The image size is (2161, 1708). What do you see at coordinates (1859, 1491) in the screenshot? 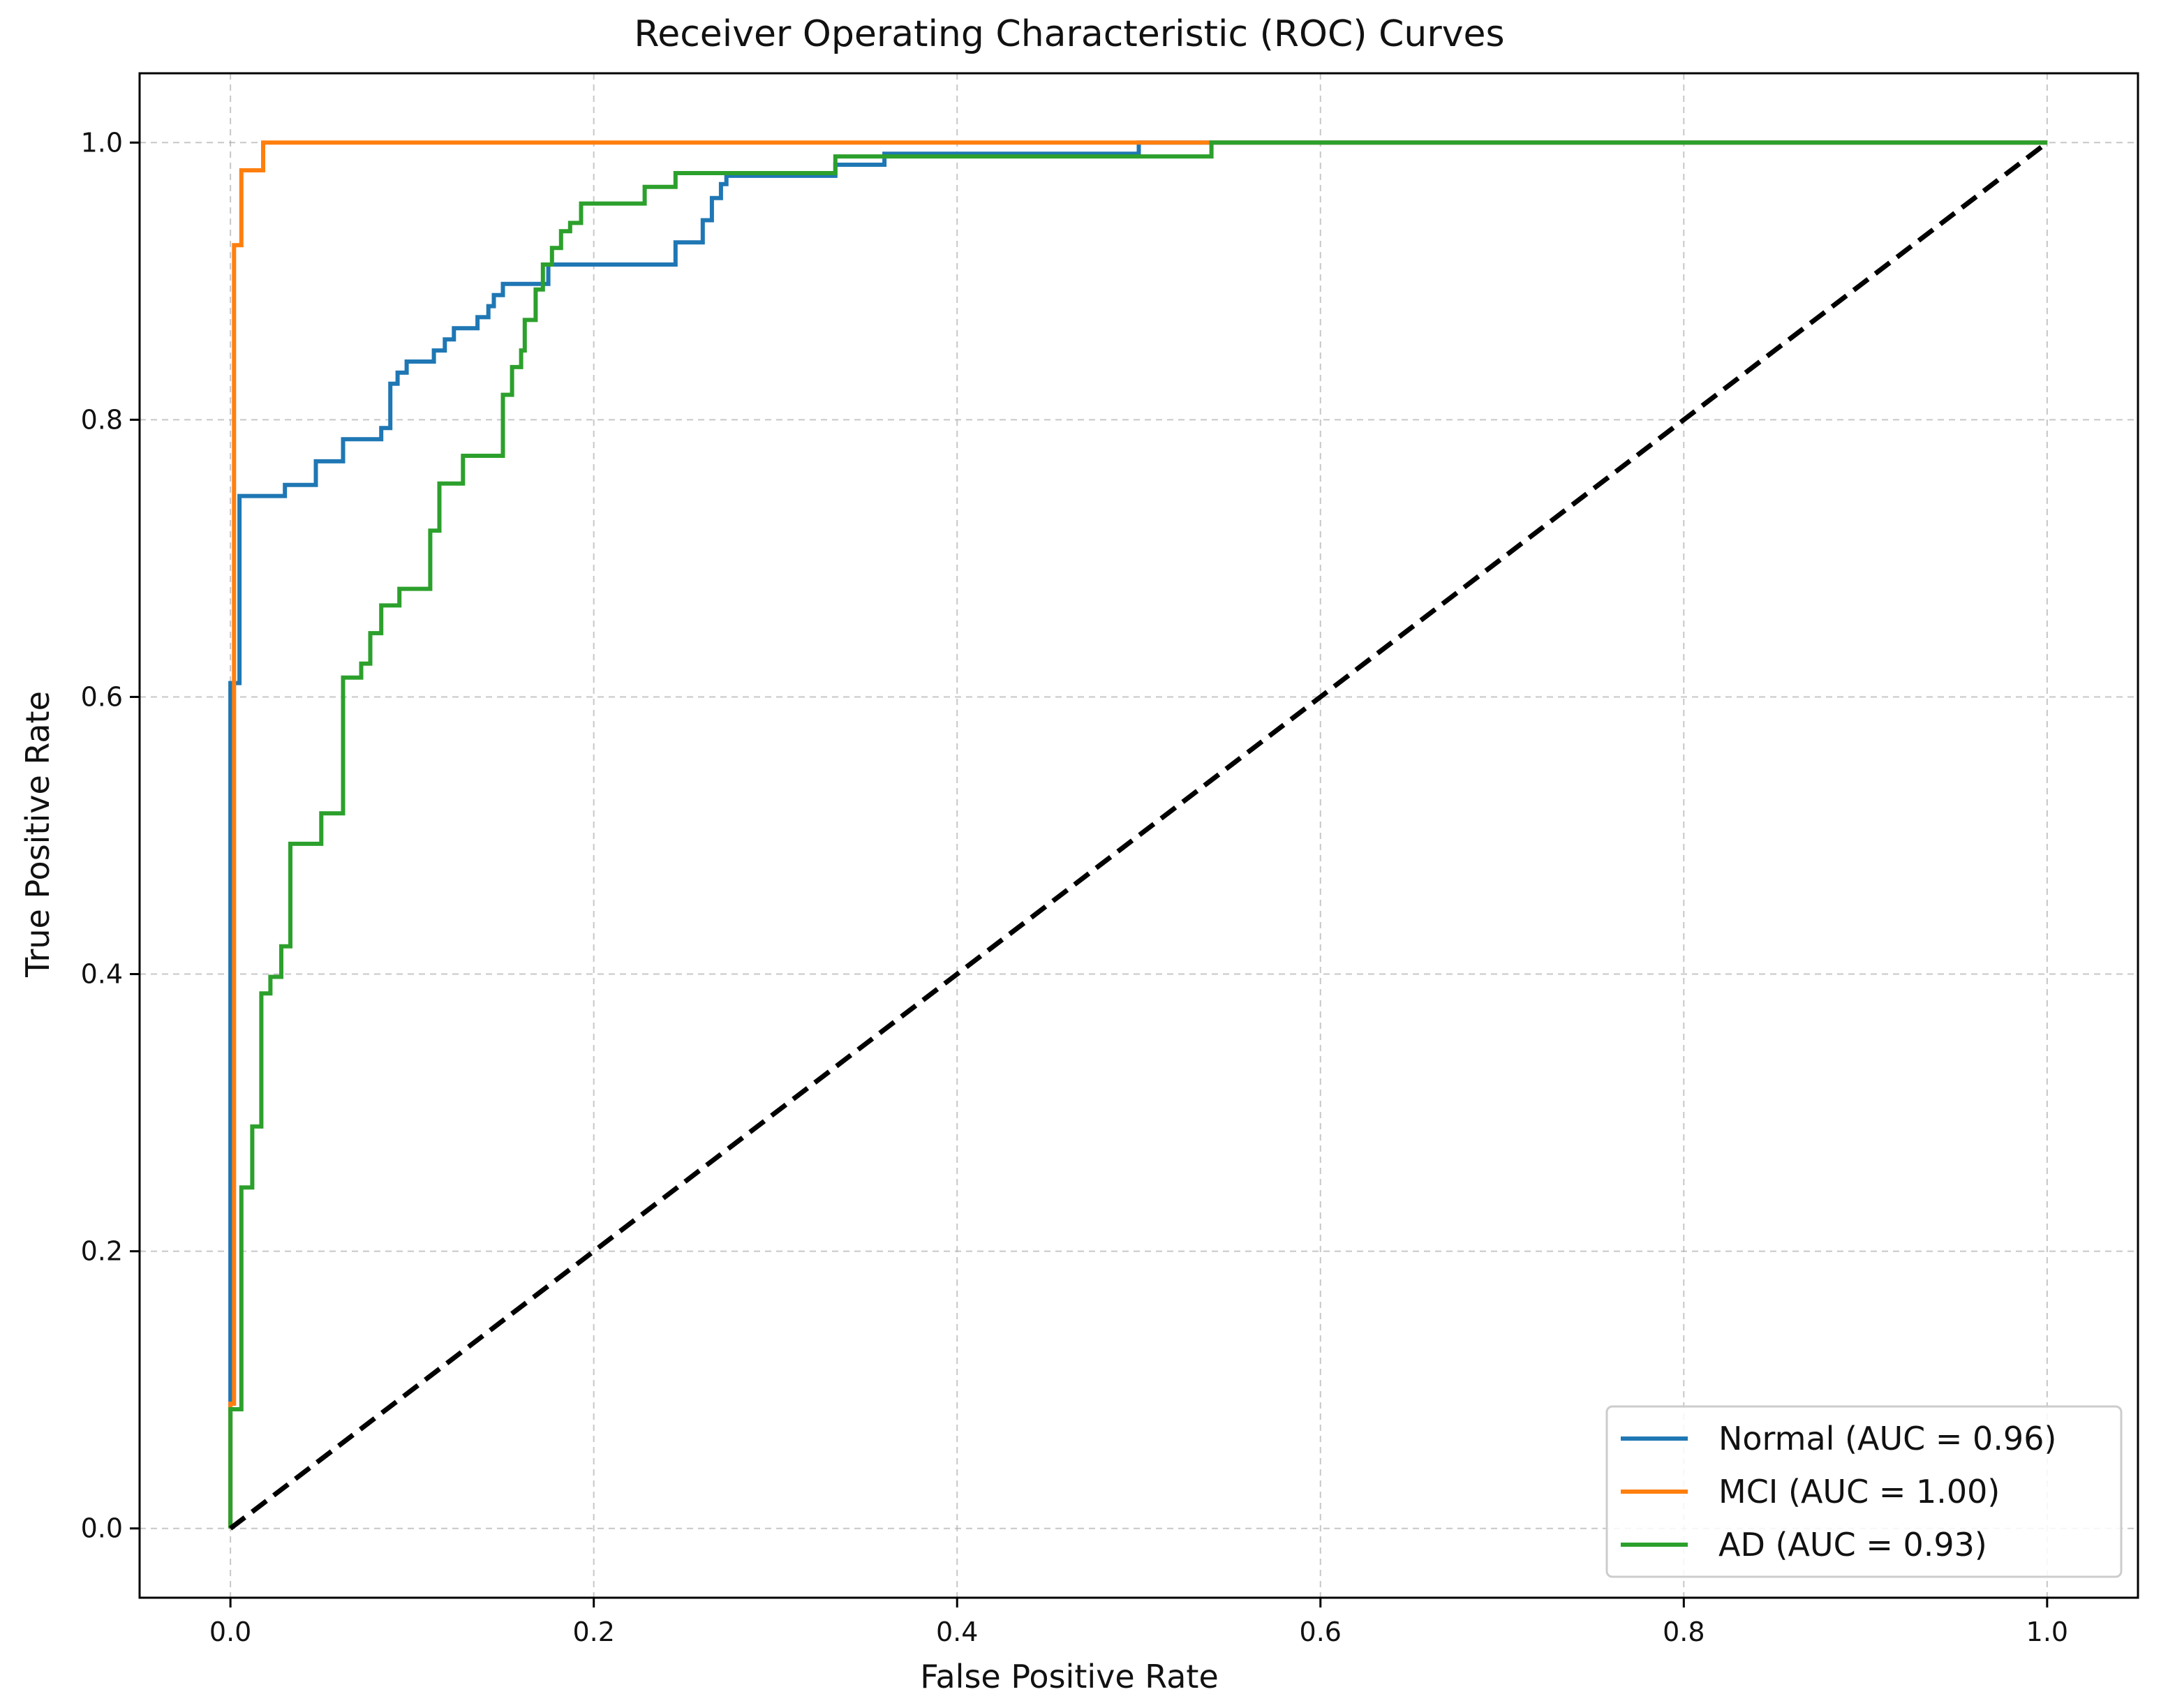
I see `legend-entry-label: MCI (AUC = 1.00)` at bounding box center [1859, 1491].